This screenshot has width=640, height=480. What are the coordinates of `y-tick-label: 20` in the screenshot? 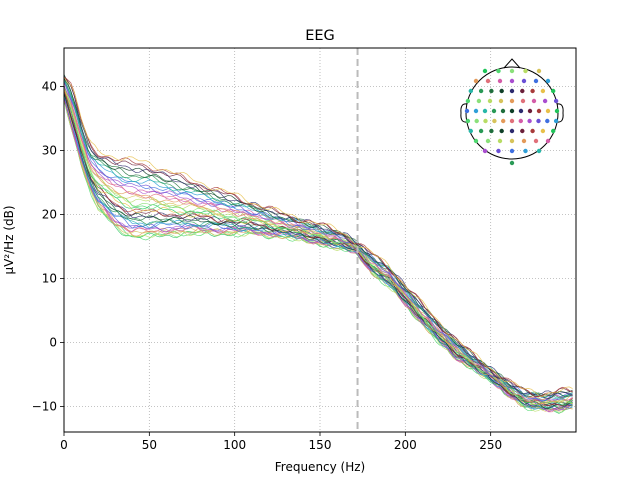 It's located at (49, 214).